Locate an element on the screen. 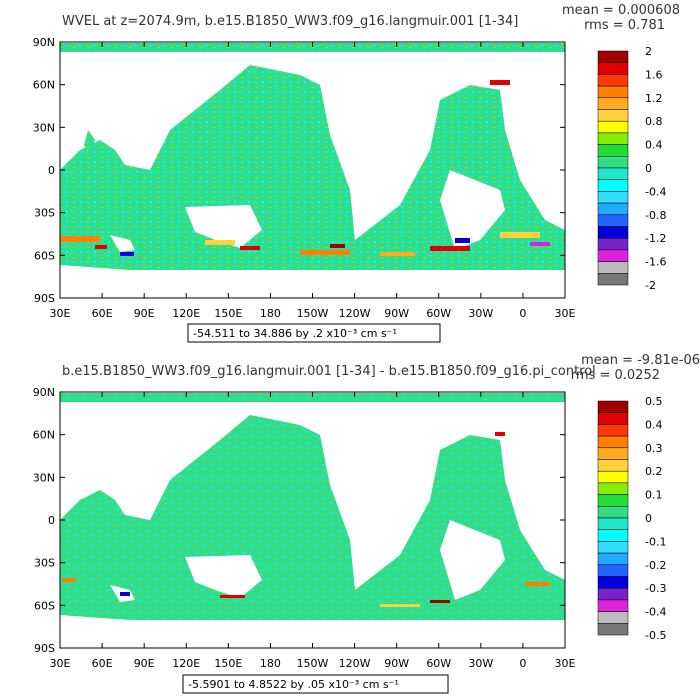 This screenshot has height=700, width=700. lon-tick-label: 0 is located at coordinates (522, 663).